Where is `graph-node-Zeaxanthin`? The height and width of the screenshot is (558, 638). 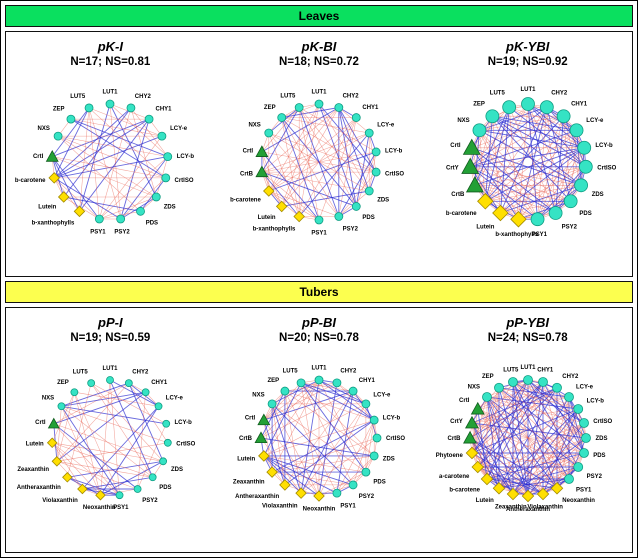
graph-node-Zeaxanthin is located at coordinates (512, 494).